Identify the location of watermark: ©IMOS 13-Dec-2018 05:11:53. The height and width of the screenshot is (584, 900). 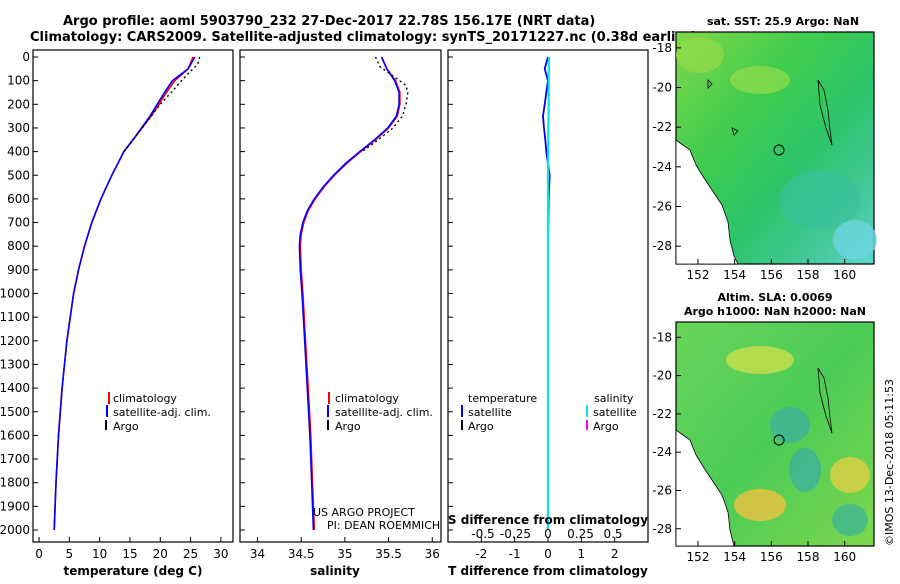
(889, 462).